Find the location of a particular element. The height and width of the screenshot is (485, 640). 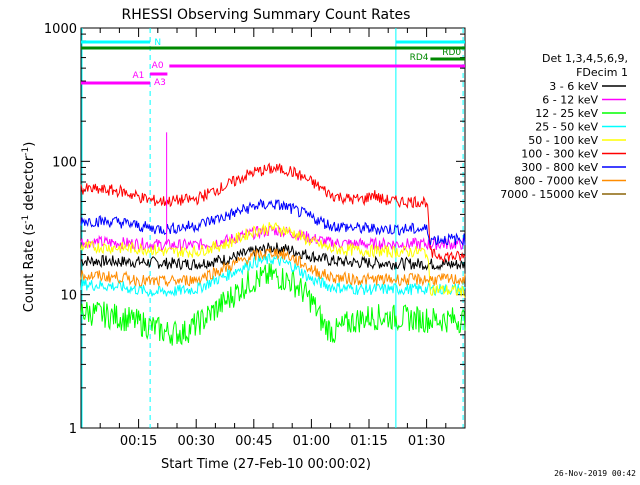

state-bar-label: RD0 is located at coordinates (451, 53).